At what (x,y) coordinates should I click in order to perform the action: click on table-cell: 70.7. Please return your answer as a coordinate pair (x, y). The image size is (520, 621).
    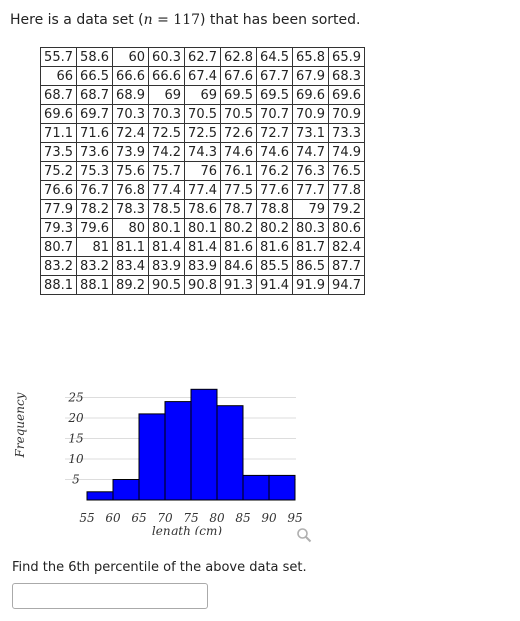
    Looking at the image, I should click on (274, 114).